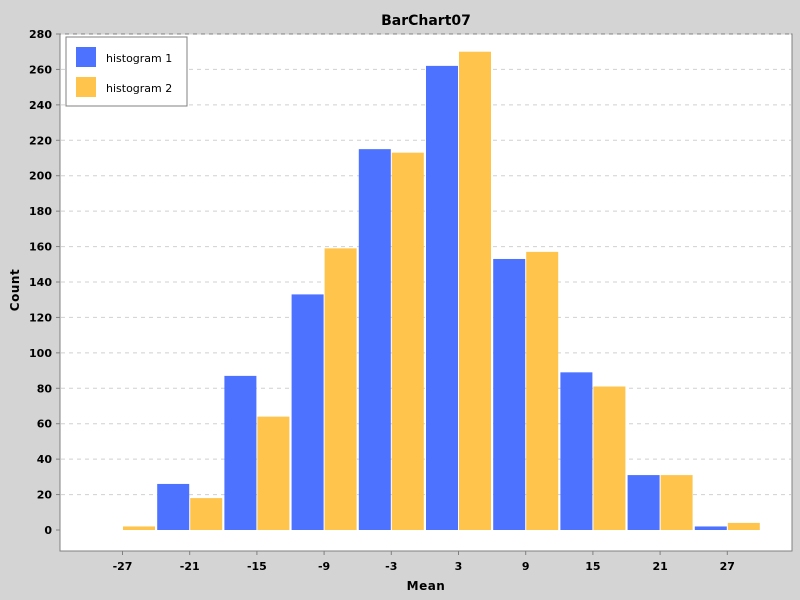 This screenshot has width=800, height=600. Describe the element at coordinates (139, 88) in the screenshot. I see `legend-label-histogram-2: histogram 2` at that location.